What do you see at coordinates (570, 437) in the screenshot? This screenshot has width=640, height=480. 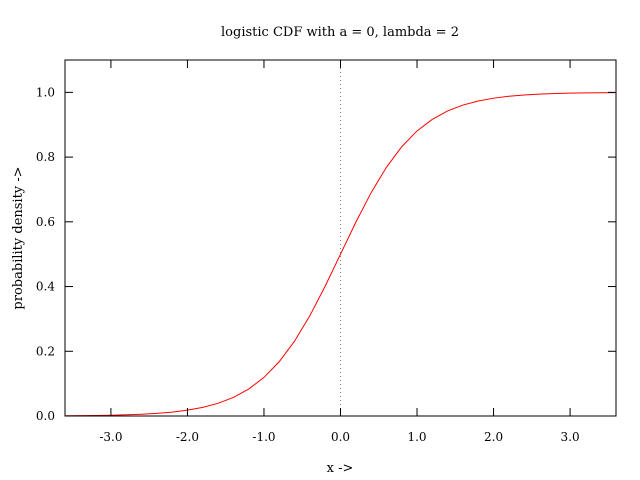 I see `x-tick-label: 3.0` at bounding box center [570, 437].